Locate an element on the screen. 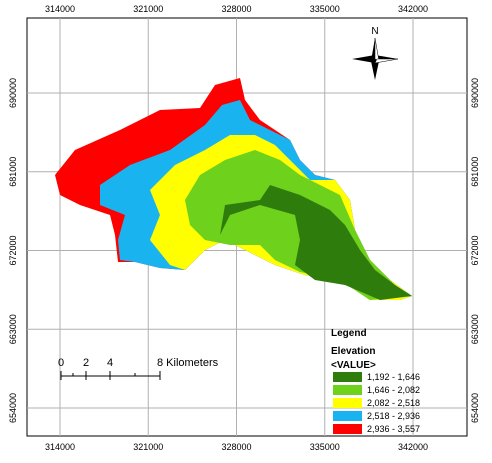  north-label: N is located at coordinates (374, 31).